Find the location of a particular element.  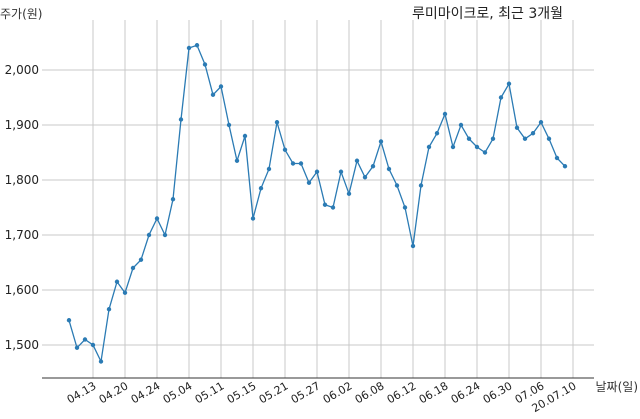

y-tick-label: 1,600 is located at coordinates (22, 290).